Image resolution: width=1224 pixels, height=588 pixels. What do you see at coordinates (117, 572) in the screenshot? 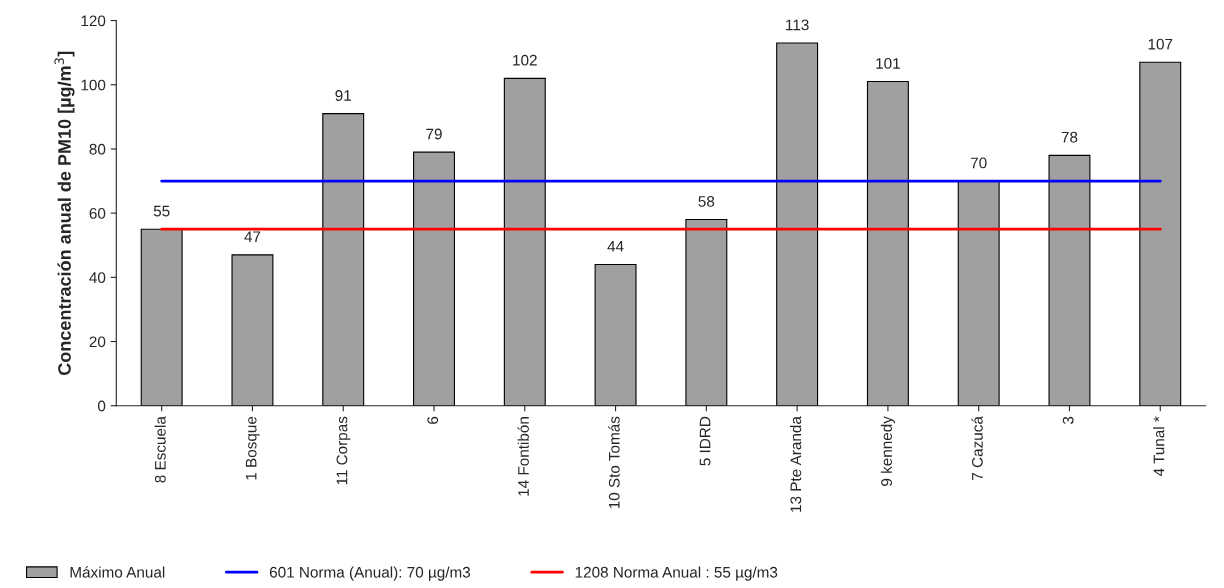
I see `legend-label: Máximo Anual` at bounding box center [117, 572].